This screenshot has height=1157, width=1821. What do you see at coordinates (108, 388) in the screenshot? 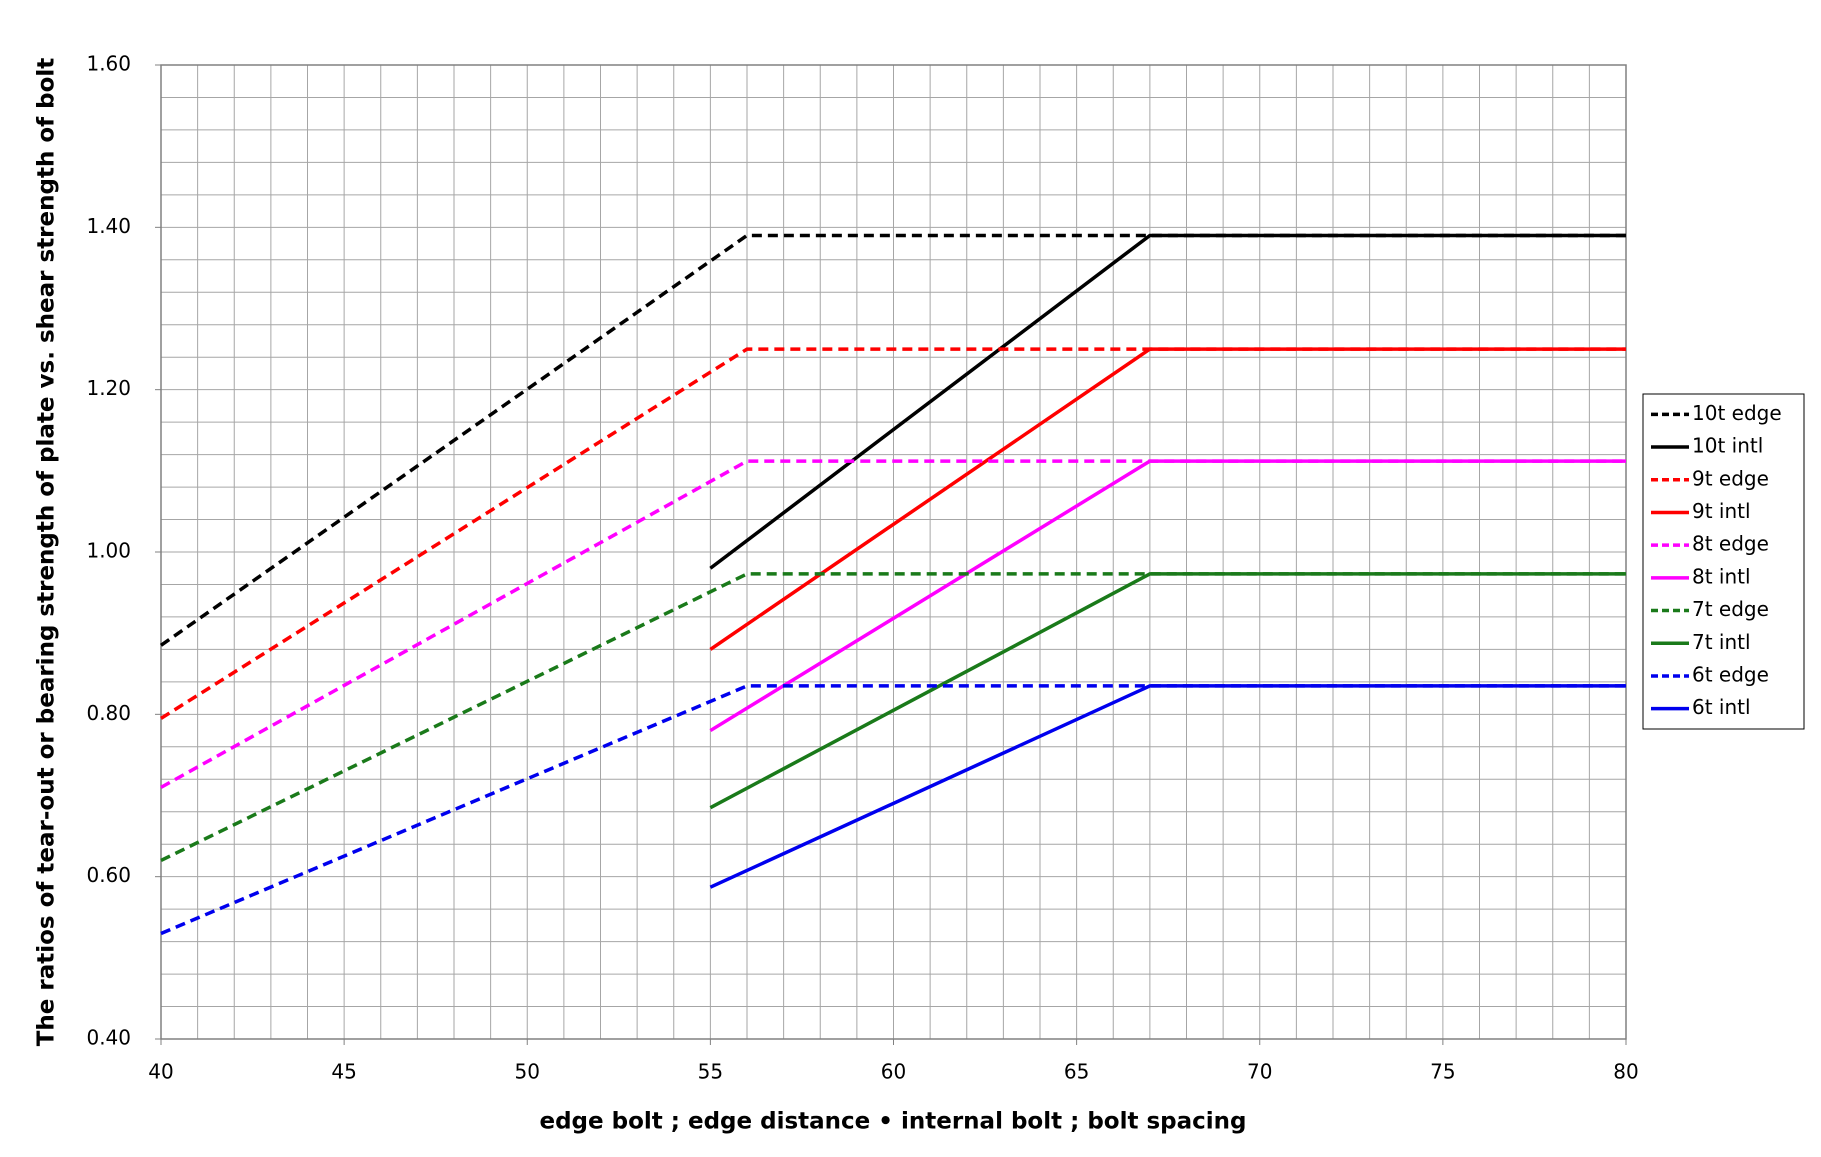
I see `y-tick-label: 1.20` at bounding box center [108, 388].